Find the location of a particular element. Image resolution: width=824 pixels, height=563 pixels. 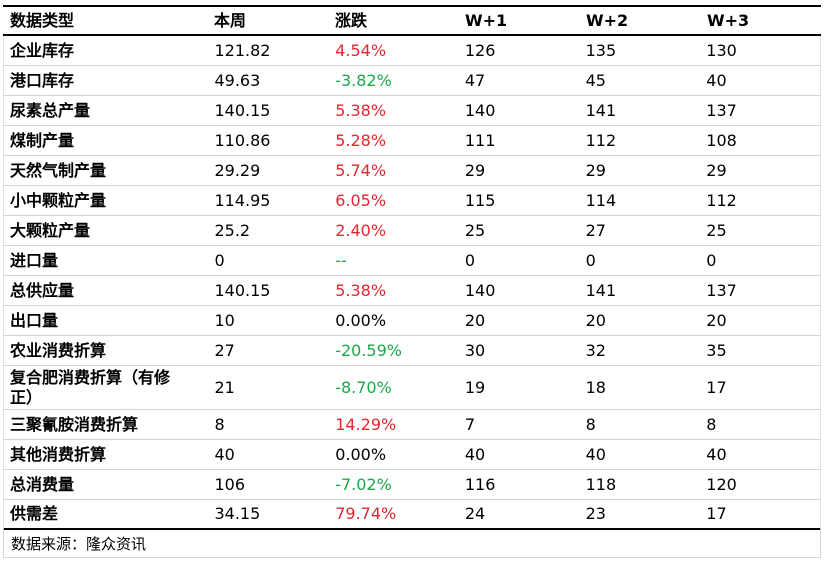

cell-this-week: 10 is located at coordinates (224, 320).